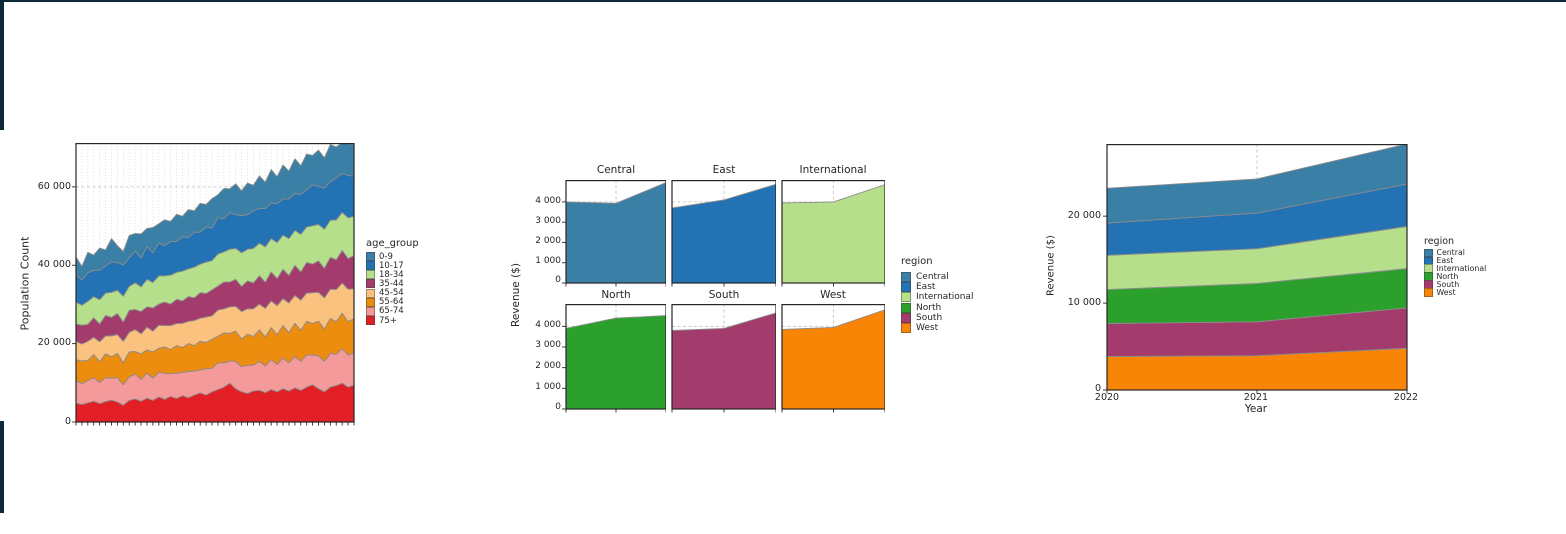 The width and height of the screenshot is (1566, 534). I want to click on frame-top-bar, so click(783, 1).